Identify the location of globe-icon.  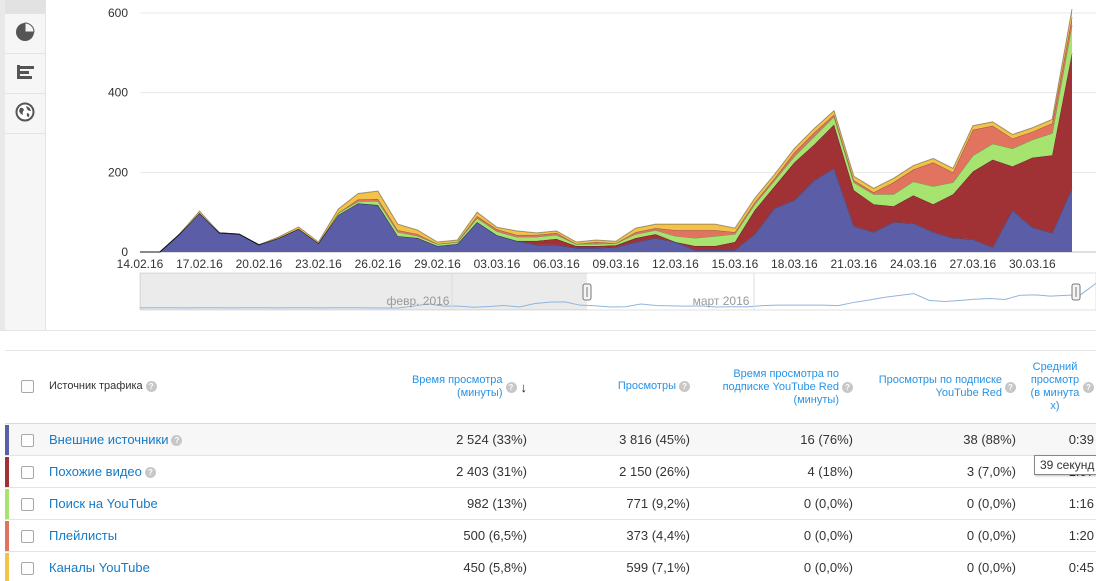
(25, 113).